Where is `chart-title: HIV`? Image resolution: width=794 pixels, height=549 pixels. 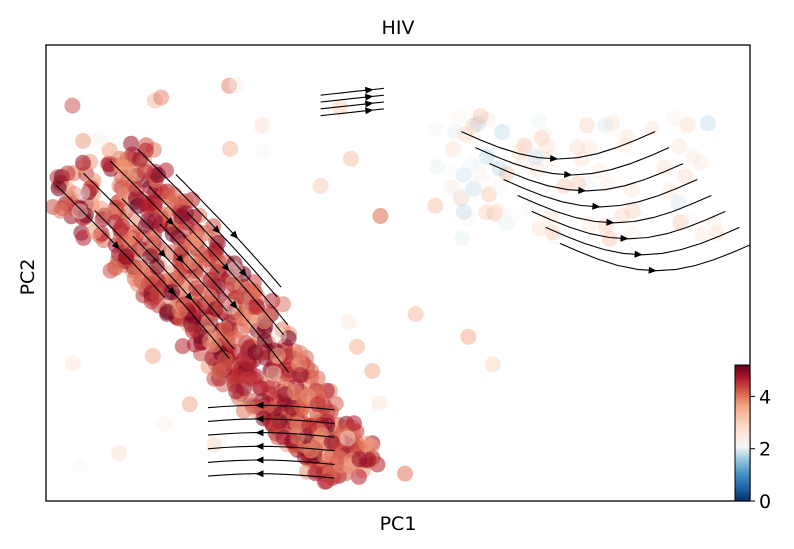
chart-title: HIV is located at coordinates (398, 28).